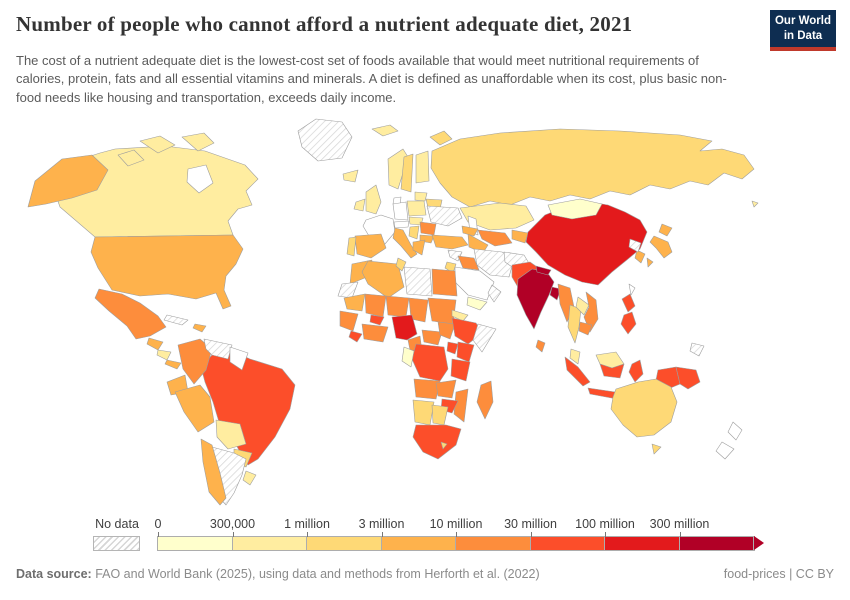 The image size is (850, 600). I want to click on country-uk, so click(373, 199).